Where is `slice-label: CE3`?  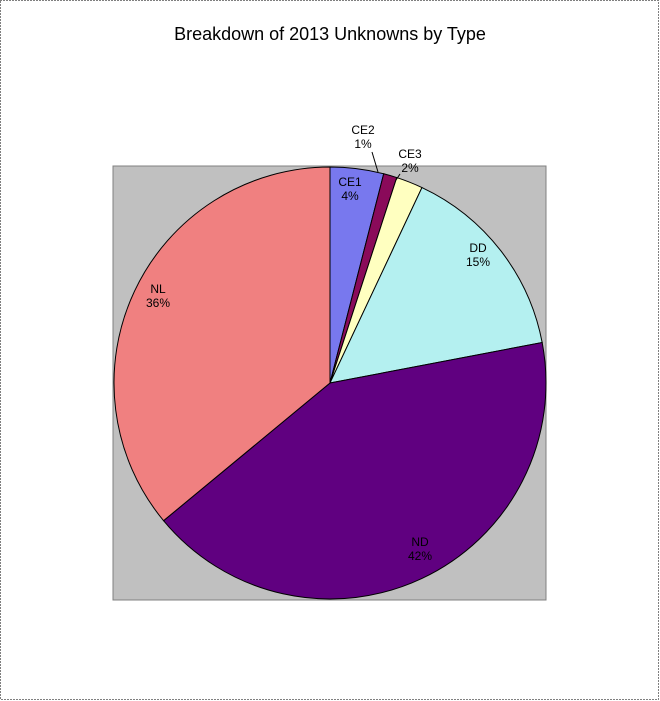
slice-label: CE3 is located at coordinates (410, 154).